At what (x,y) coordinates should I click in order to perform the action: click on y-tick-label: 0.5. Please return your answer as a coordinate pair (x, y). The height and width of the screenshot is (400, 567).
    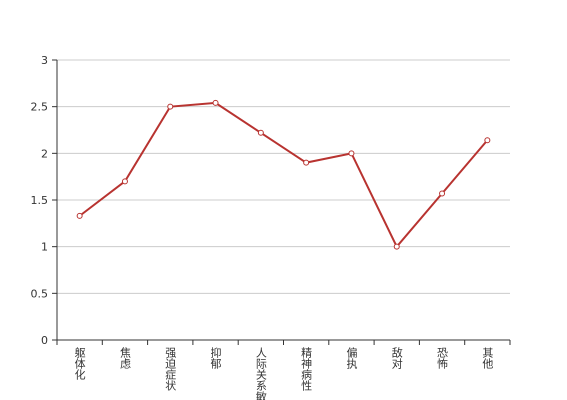
    Looking at the image, I should click on (40, 293).